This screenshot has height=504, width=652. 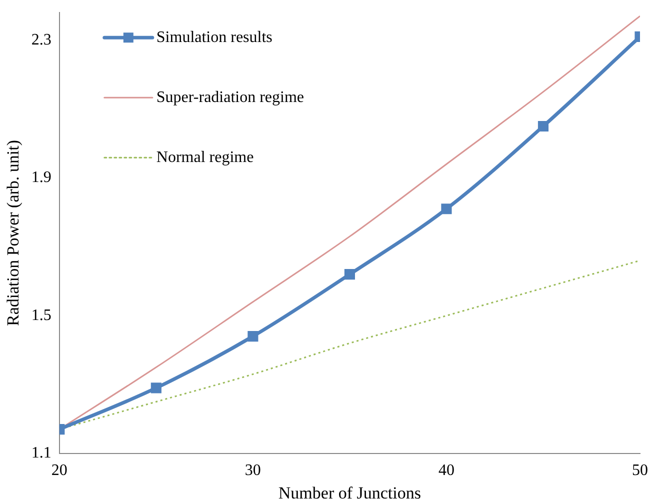 What do you see at coordinates (446, 471) in the screenshot?
I see `x-tick-label: 40` at bounding box center [446, 471].